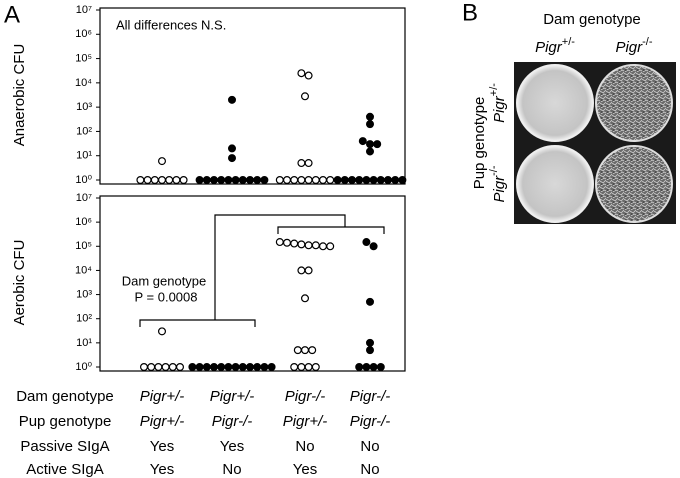  What do you see at coordinates (84, 343) in the screenshot?
I see `y-tick-label: 10¹` at bounding box center [84, 343].